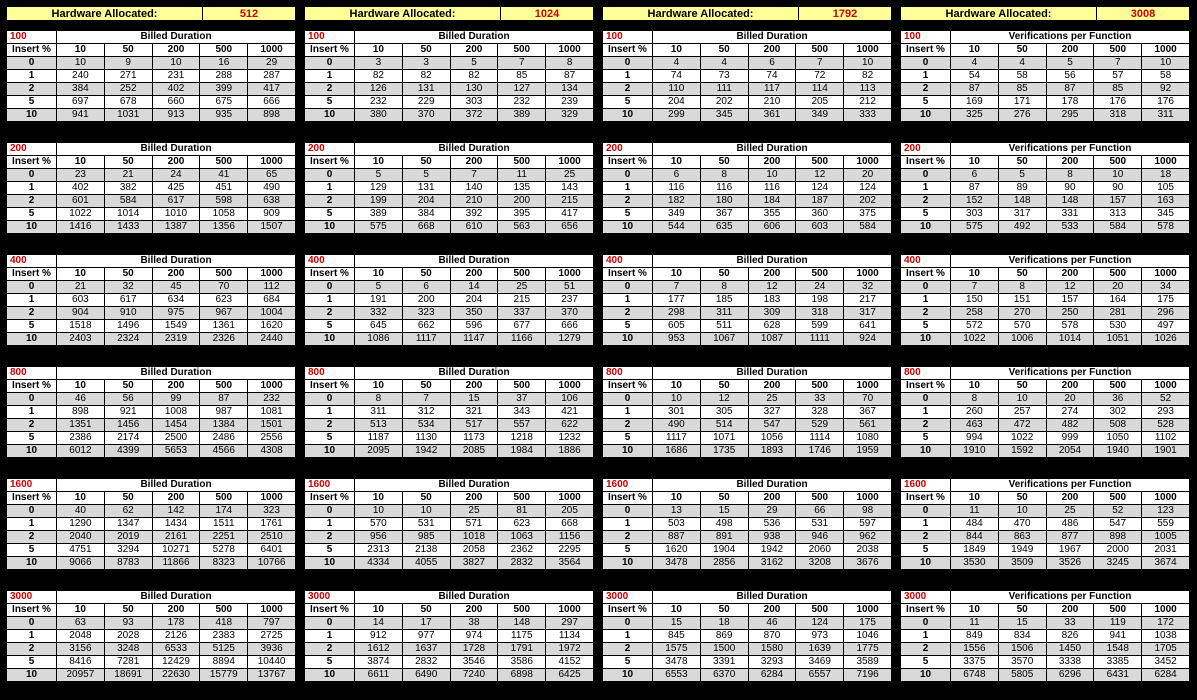  Describe the element at coordinates (676, 623) in the screenshot. I see `table-cell: 15` at that location.